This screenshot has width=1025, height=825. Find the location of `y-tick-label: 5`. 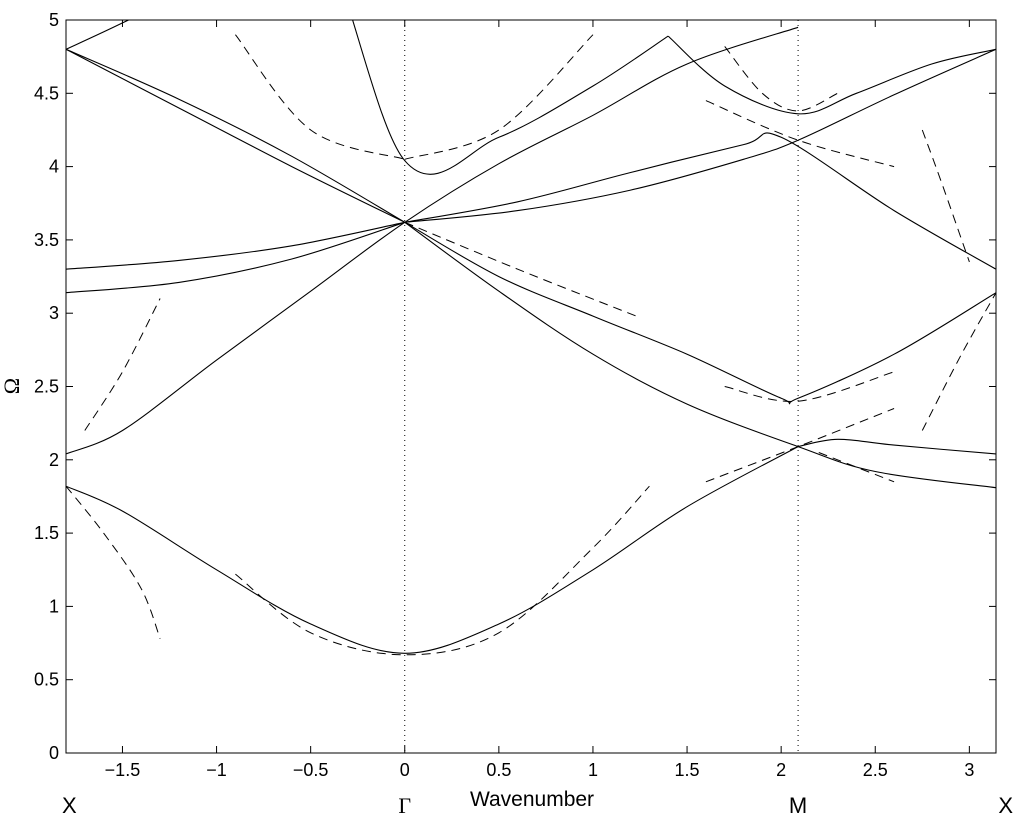

y-tick-label: 5 is located at coordinates (54, 20).